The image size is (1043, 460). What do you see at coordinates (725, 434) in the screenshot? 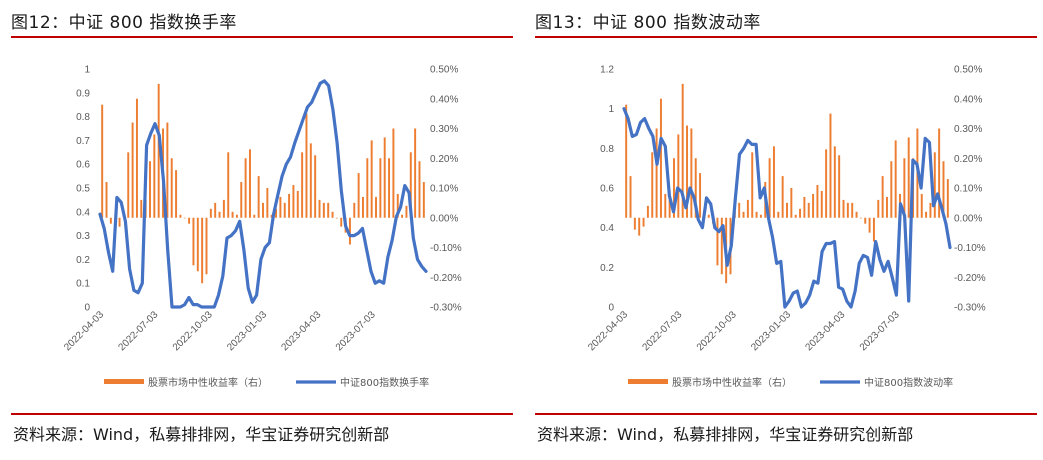
I see `source-note: 资料来源：Wind，私募排排网，华宝证券研究创新部` at bounding box center [725, 434].